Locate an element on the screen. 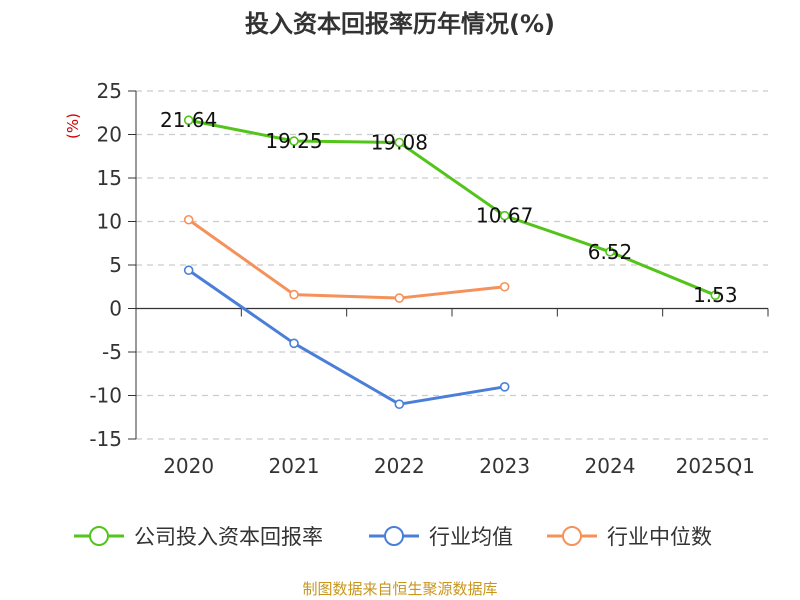 Image resolution: width=800 pixels, height=600 pixels. x-tick-label: 2025Q1 is located at coordinates (715, 466).